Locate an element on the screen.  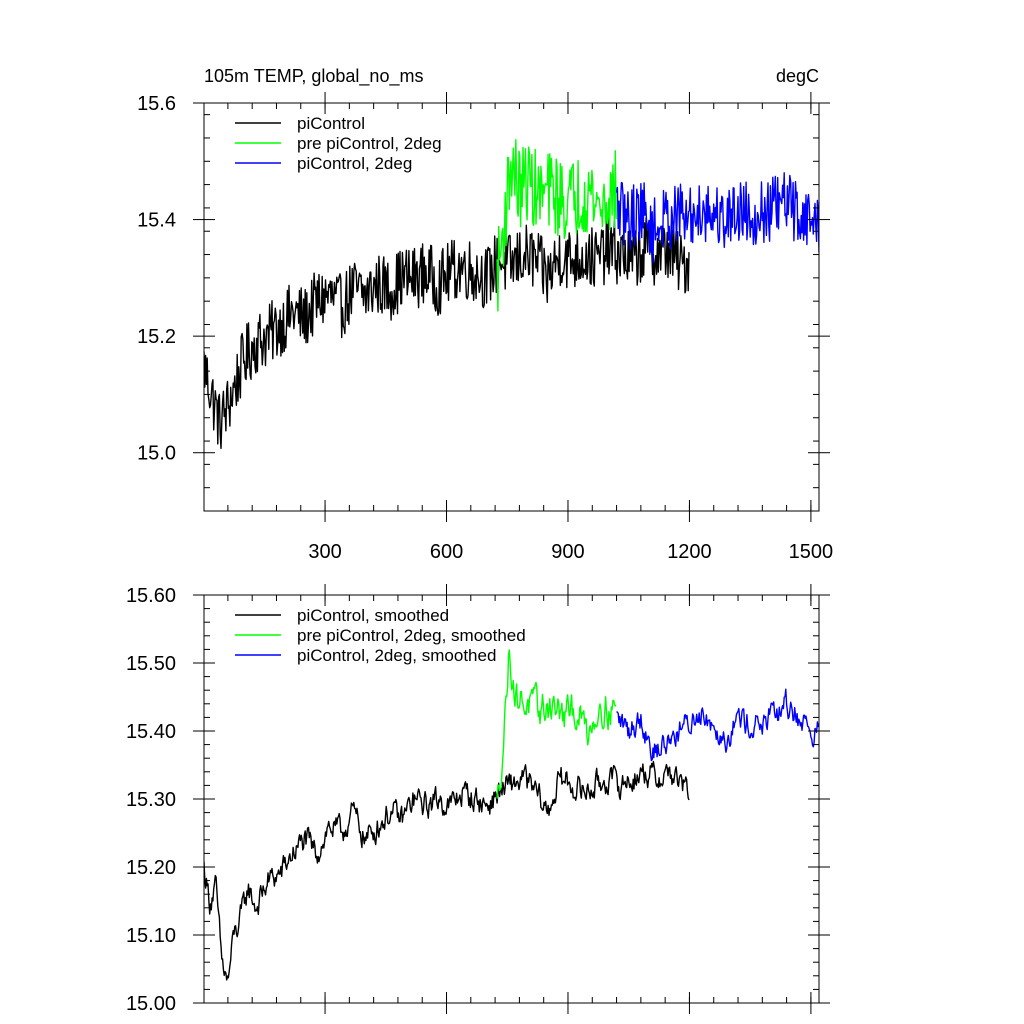
x-tick-label: 1500 is located at coordinates (811, 552).